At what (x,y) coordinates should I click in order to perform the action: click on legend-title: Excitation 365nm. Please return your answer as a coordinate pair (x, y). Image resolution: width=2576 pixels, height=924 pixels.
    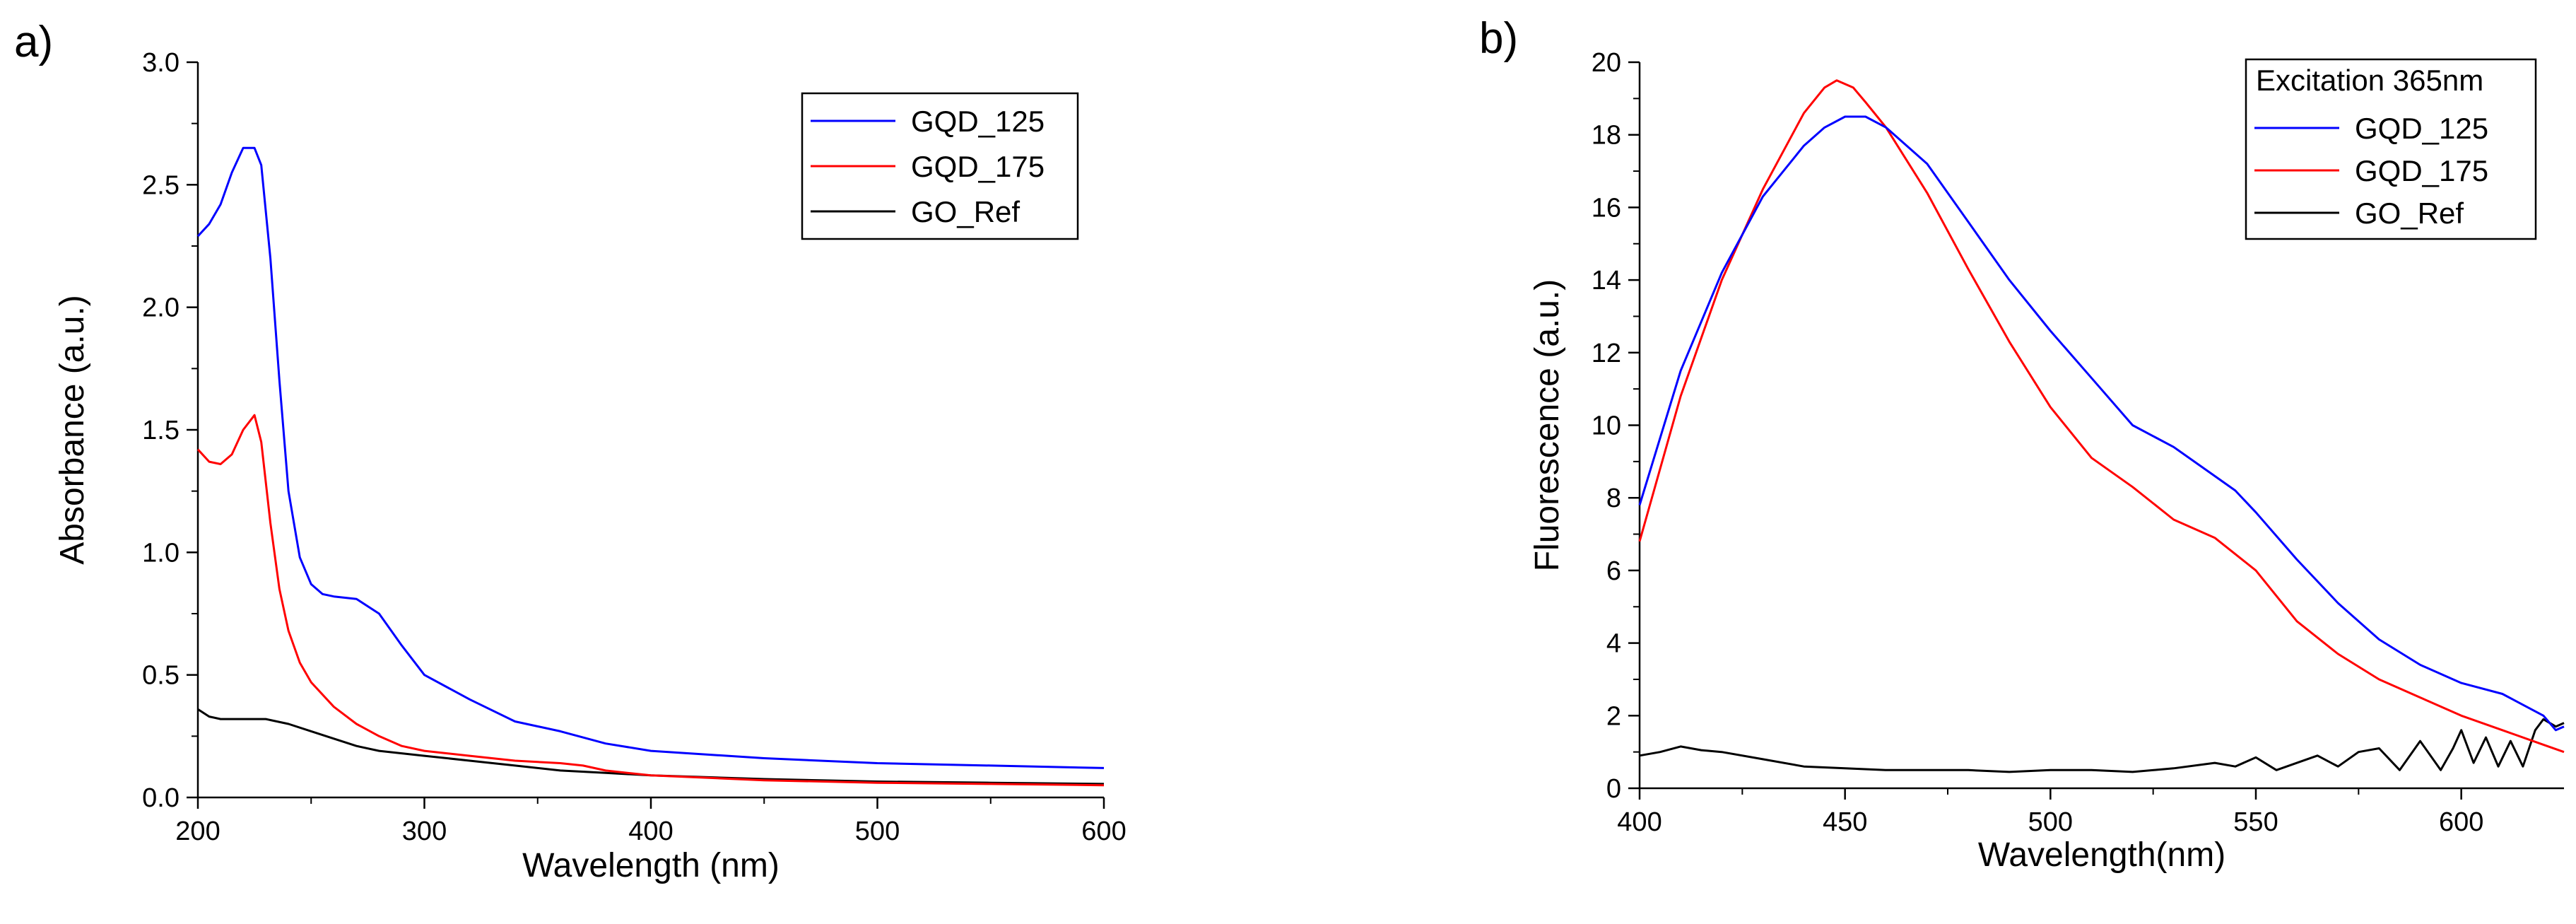
    Looking at the image, I should click on (2369, 80).